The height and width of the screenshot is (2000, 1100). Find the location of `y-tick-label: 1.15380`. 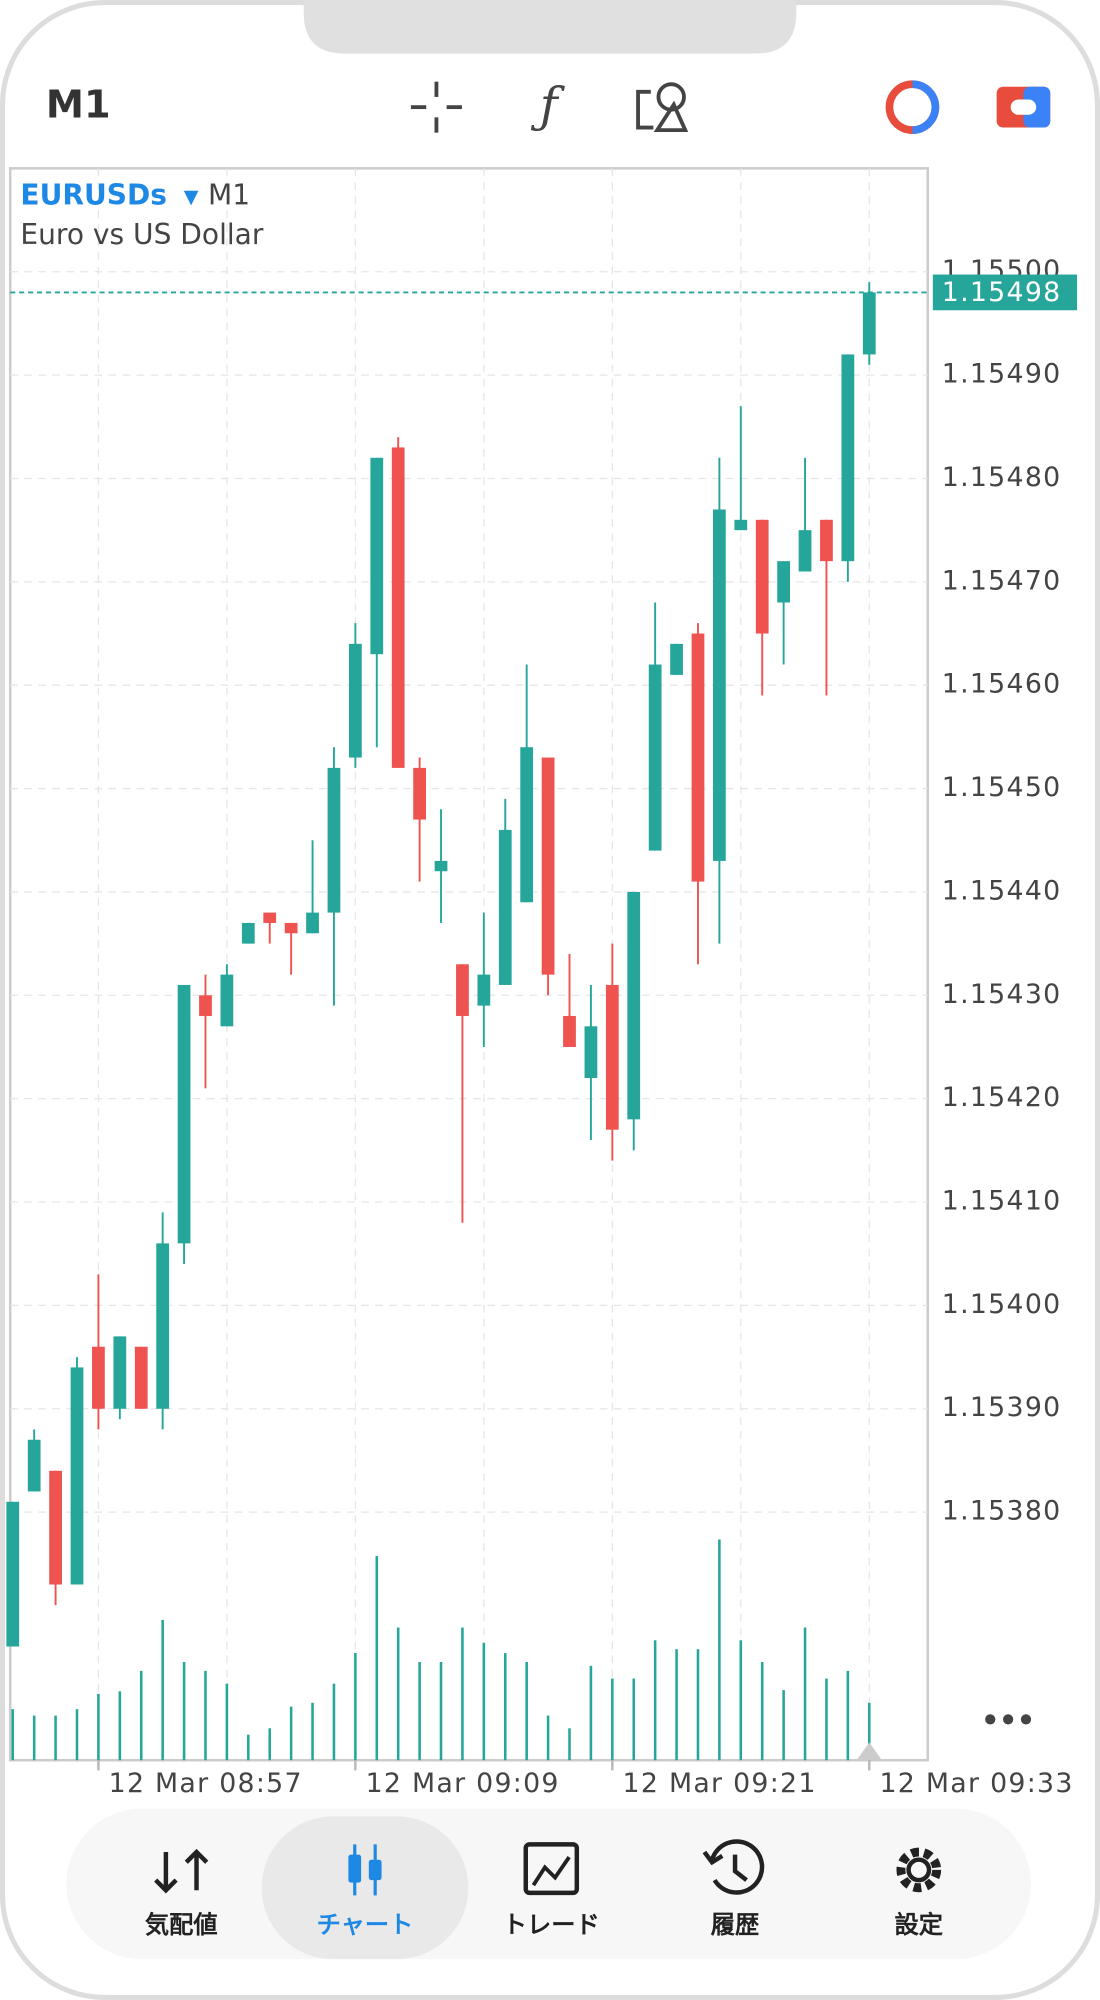

y-tick-label: 1.15380 is located at coordinates (1002, 1511).